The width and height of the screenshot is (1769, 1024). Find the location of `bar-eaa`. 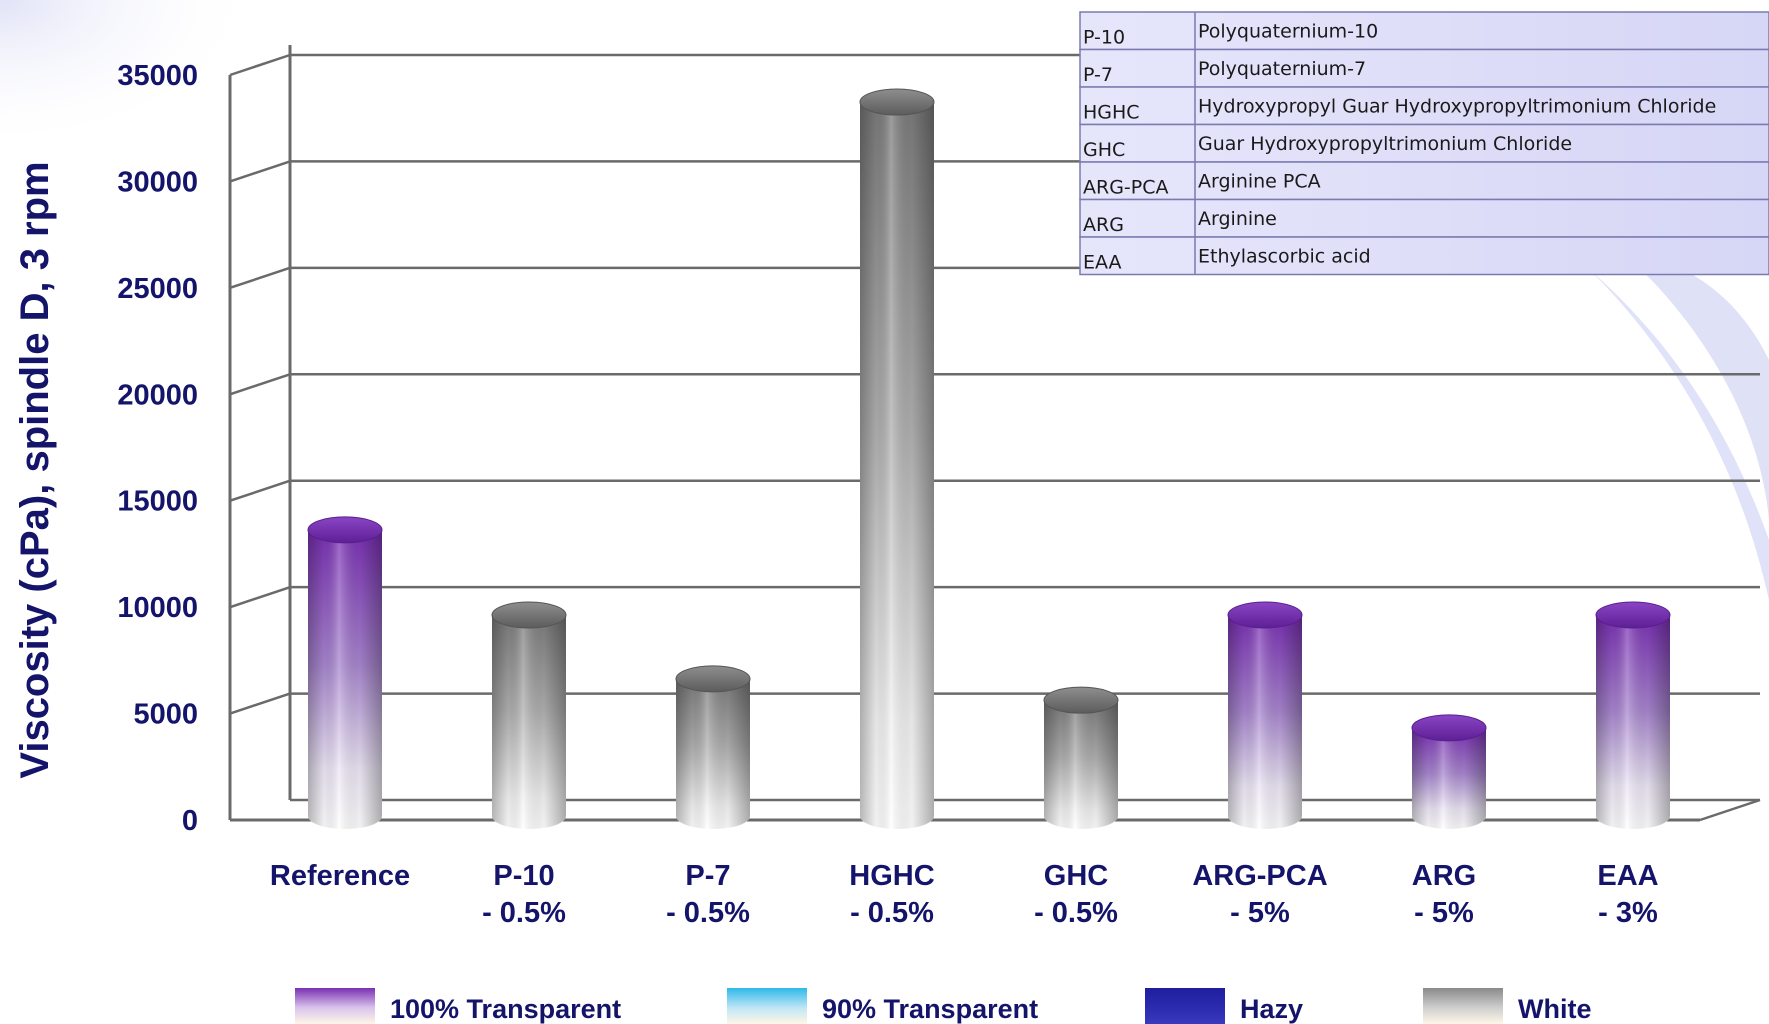

bar-eaa is located at coordinates (1633, 715).